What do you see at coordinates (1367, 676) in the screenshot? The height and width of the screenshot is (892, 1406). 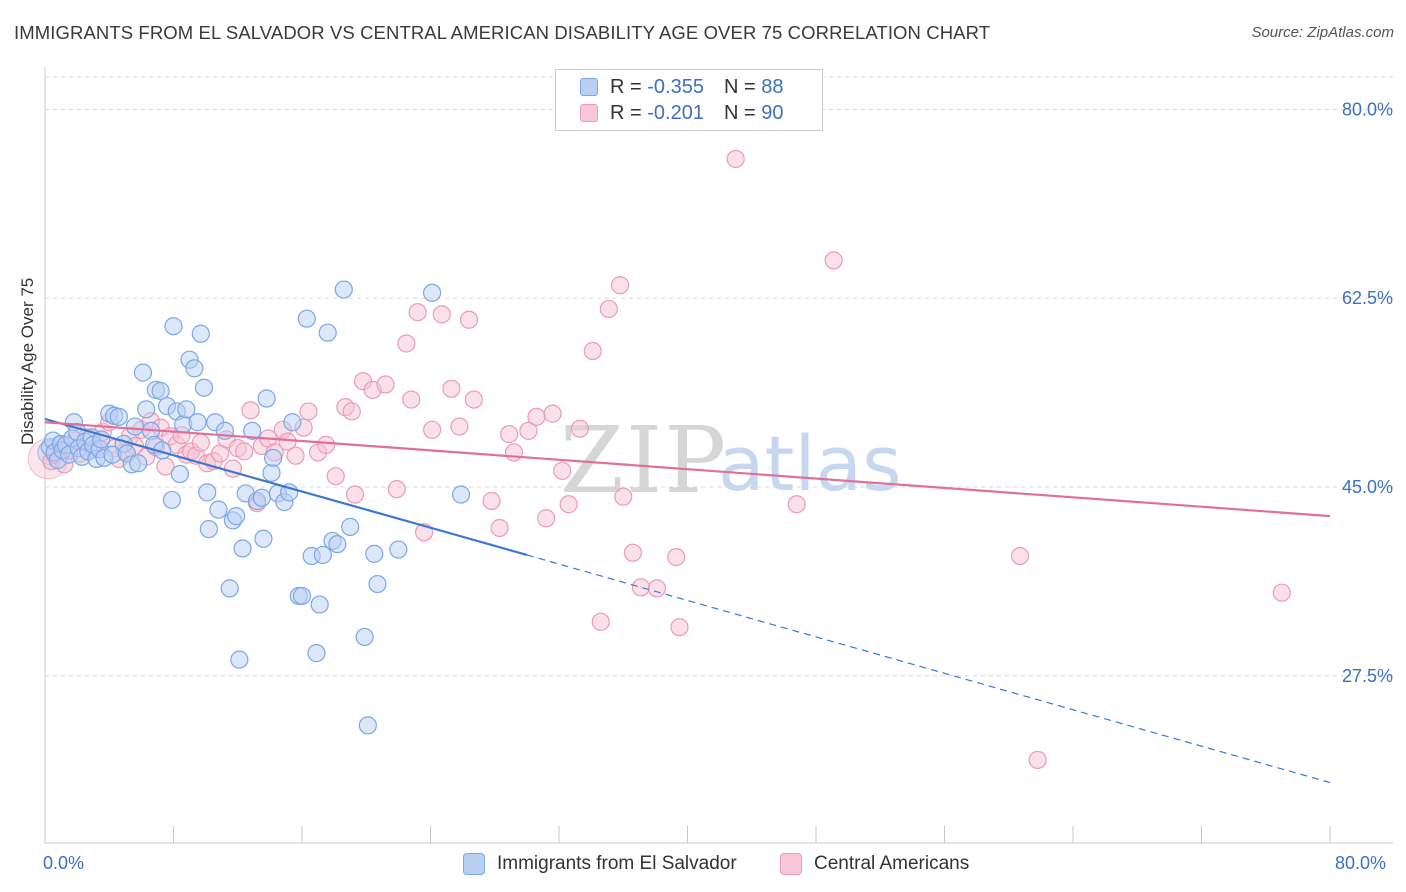 I see `y-tick-label: 27.5%` at bounding box center [1367, 676].